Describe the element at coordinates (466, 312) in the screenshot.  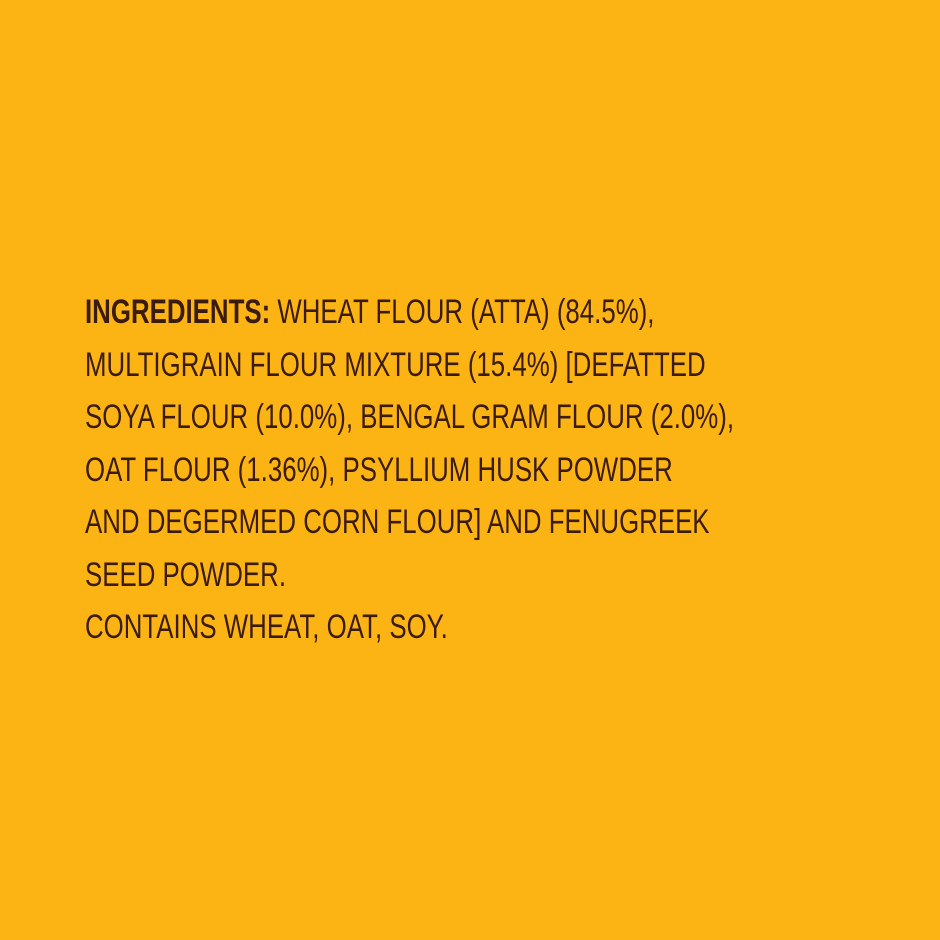
I see `ingredients-line-text: WHEAT FLOUR (ATTA) (84.5%),` at that location.